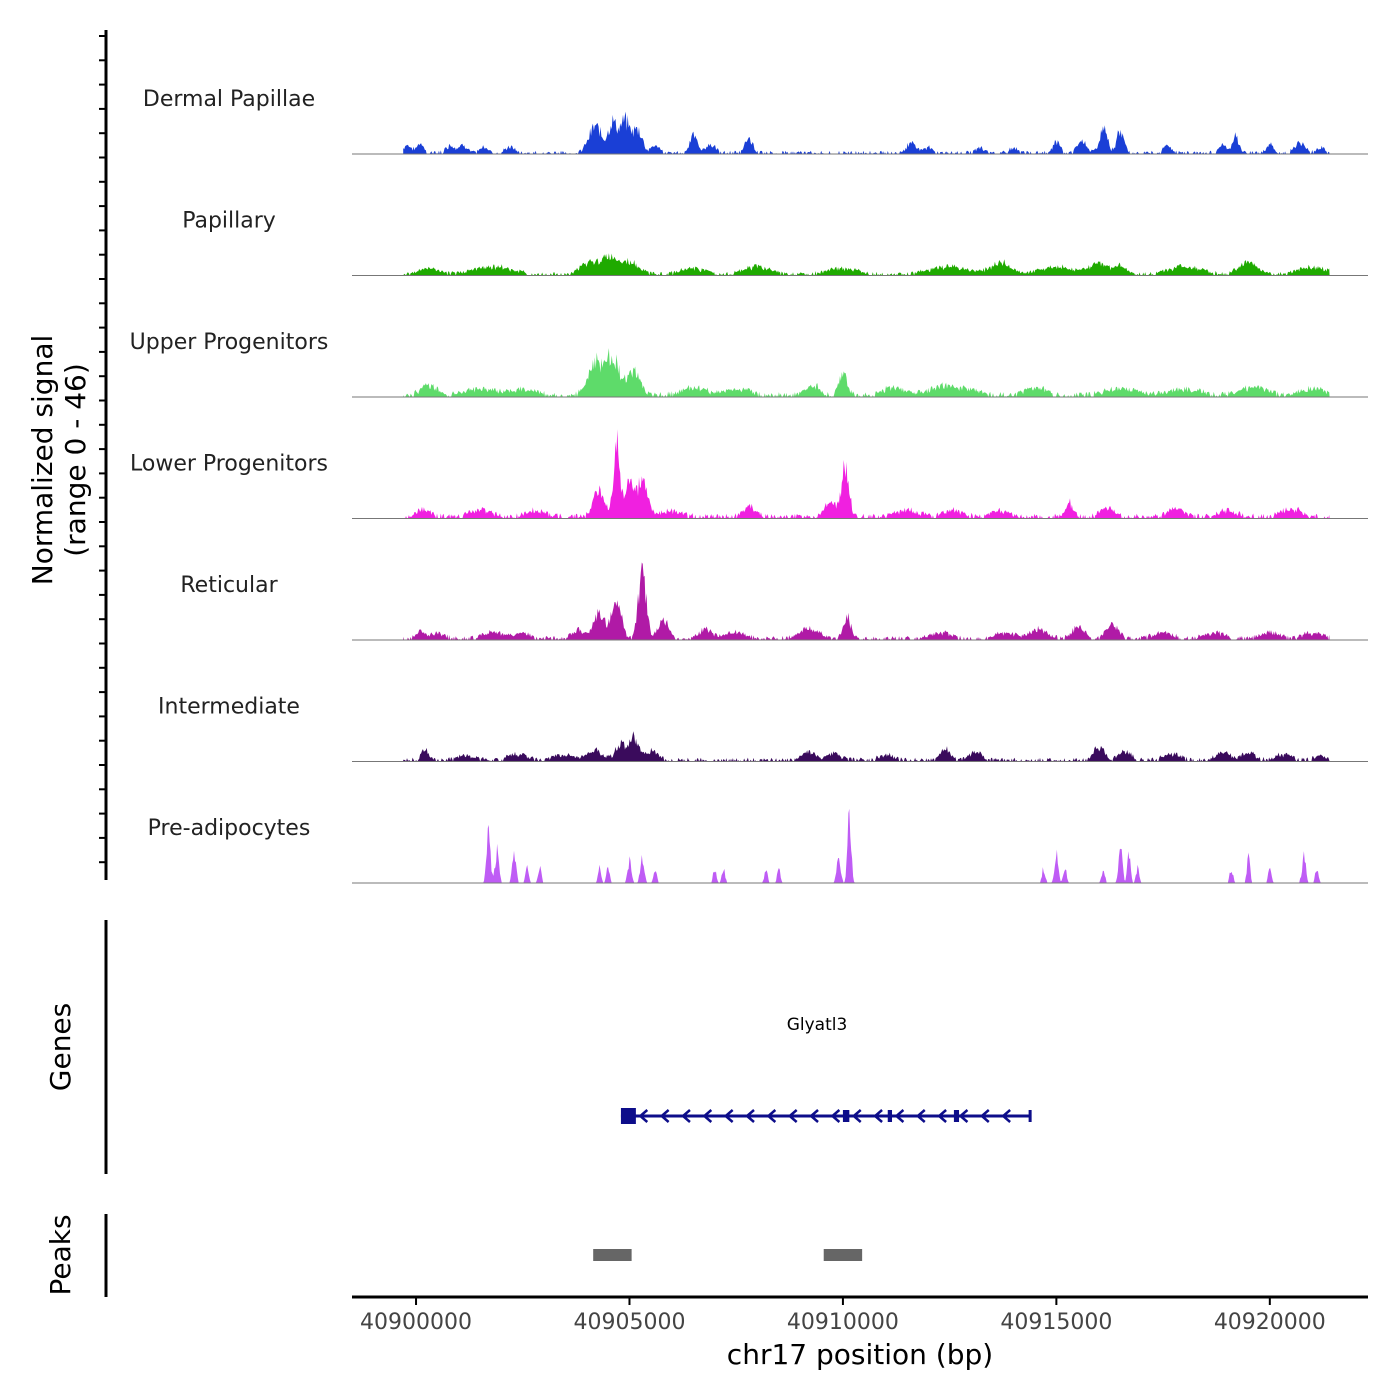 The width and height of the screenshot is (1400, 1400). I want to click on y-axis-label-line2: (range 0 - 46), so click(75, 460).